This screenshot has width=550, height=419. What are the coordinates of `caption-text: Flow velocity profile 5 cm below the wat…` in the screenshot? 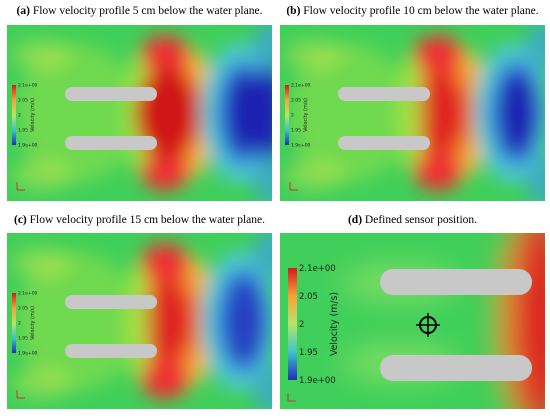 It's located at (146, 11).